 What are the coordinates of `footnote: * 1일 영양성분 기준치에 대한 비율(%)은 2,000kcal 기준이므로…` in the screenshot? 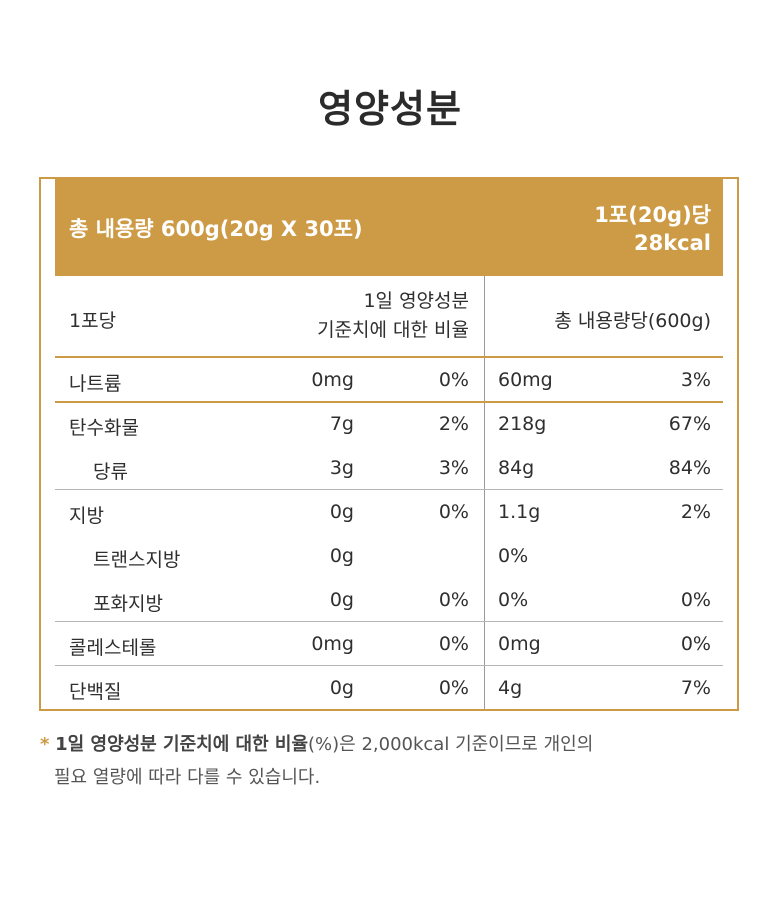 It's located at (390, 761).